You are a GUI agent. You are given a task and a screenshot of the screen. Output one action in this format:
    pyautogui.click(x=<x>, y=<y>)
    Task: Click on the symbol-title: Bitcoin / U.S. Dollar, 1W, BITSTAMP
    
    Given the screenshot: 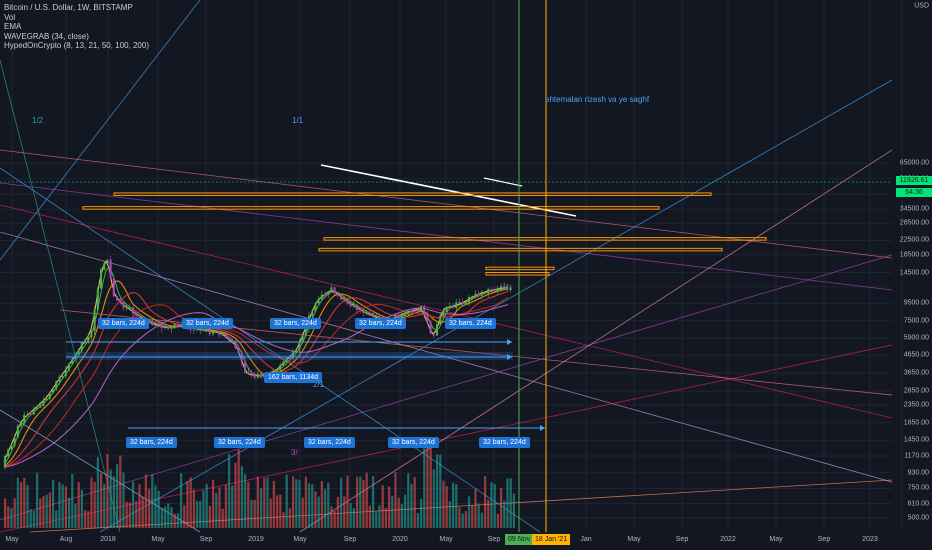 What is the action you would take?
    pyautogui.click(x=68, y=7)
    